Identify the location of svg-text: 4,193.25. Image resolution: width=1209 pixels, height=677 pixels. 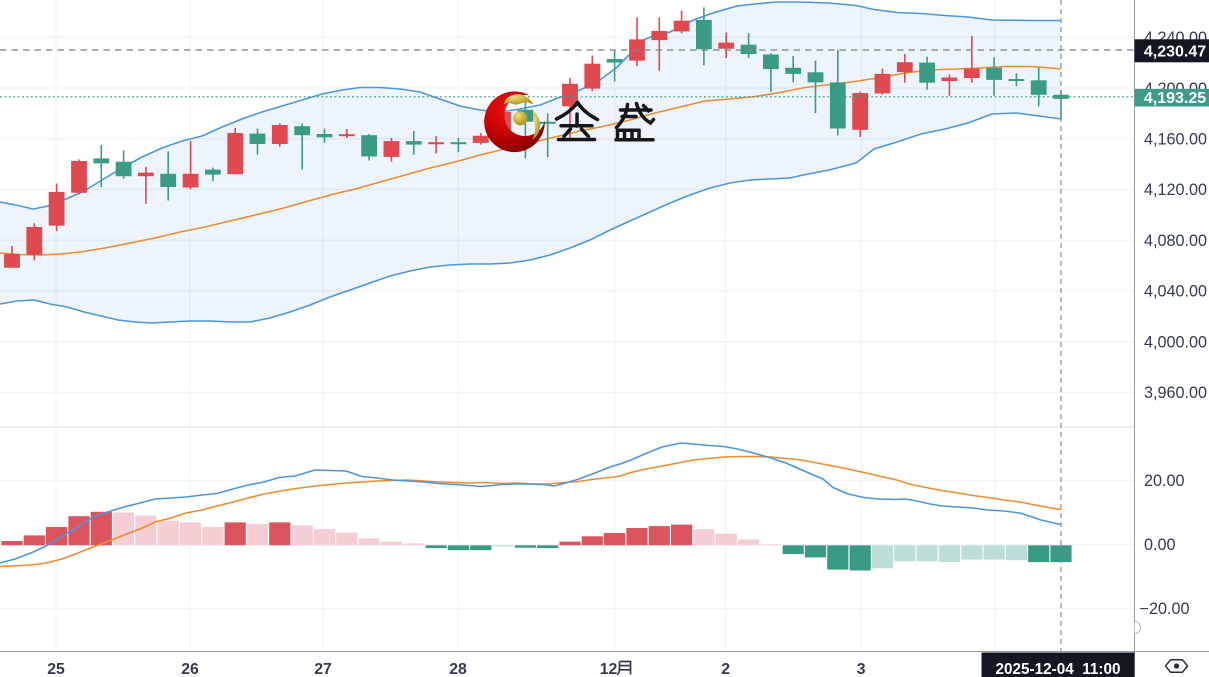
(1175, 98).